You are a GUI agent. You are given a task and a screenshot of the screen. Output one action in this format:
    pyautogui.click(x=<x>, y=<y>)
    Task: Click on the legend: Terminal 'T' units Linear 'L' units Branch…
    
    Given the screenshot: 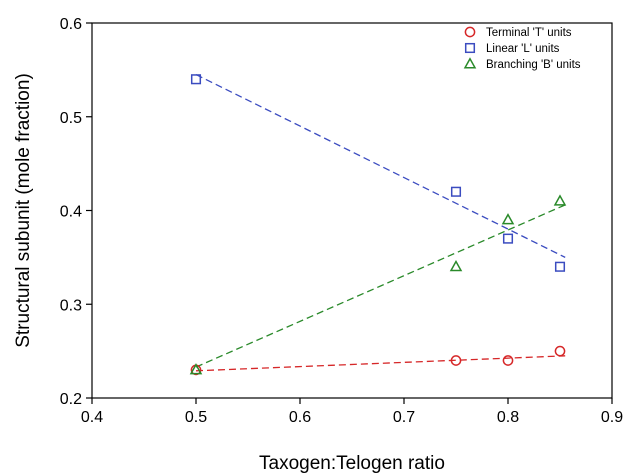 What is the action you would take?
    pyautogui.click(x=522, y=48)
    